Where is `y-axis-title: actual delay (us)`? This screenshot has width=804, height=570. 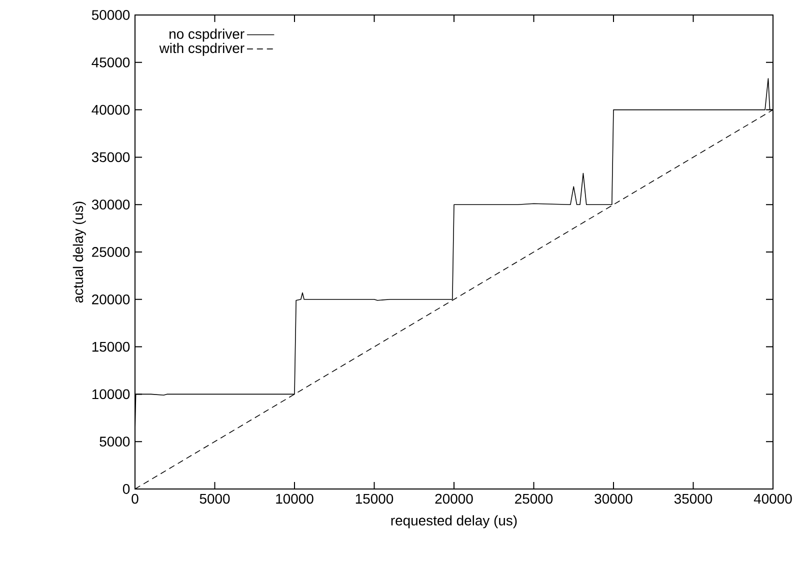 y-axis-title: actual delay (us) is located at coordinates (79, 252).